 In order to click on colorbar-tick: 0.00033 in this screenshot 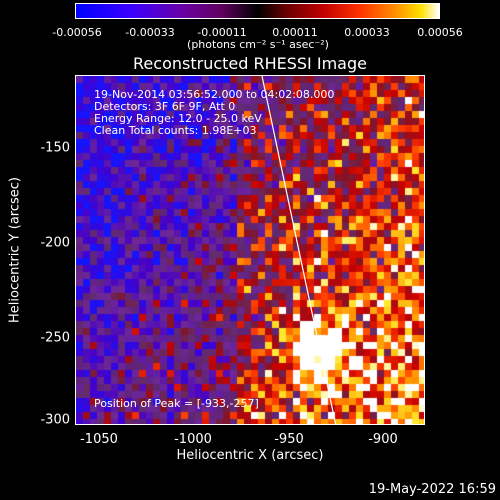, I will do `click(367, 32)`.